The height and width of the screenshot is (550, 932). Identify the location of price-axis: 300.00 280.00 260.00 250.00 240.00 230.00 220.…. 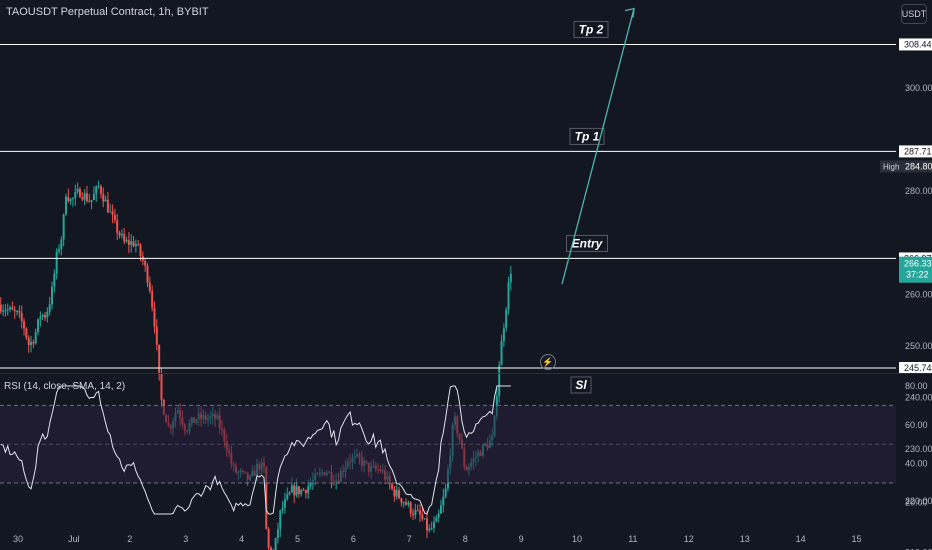
(906, 294).